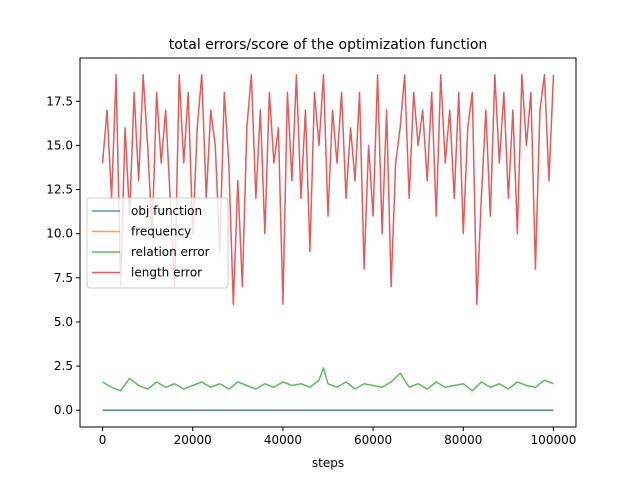 The height and width of the screenshot is (480, 640). Describe the element at coordinates (166, 273) in the screenshot. I see `legend-label: length error` at that location.